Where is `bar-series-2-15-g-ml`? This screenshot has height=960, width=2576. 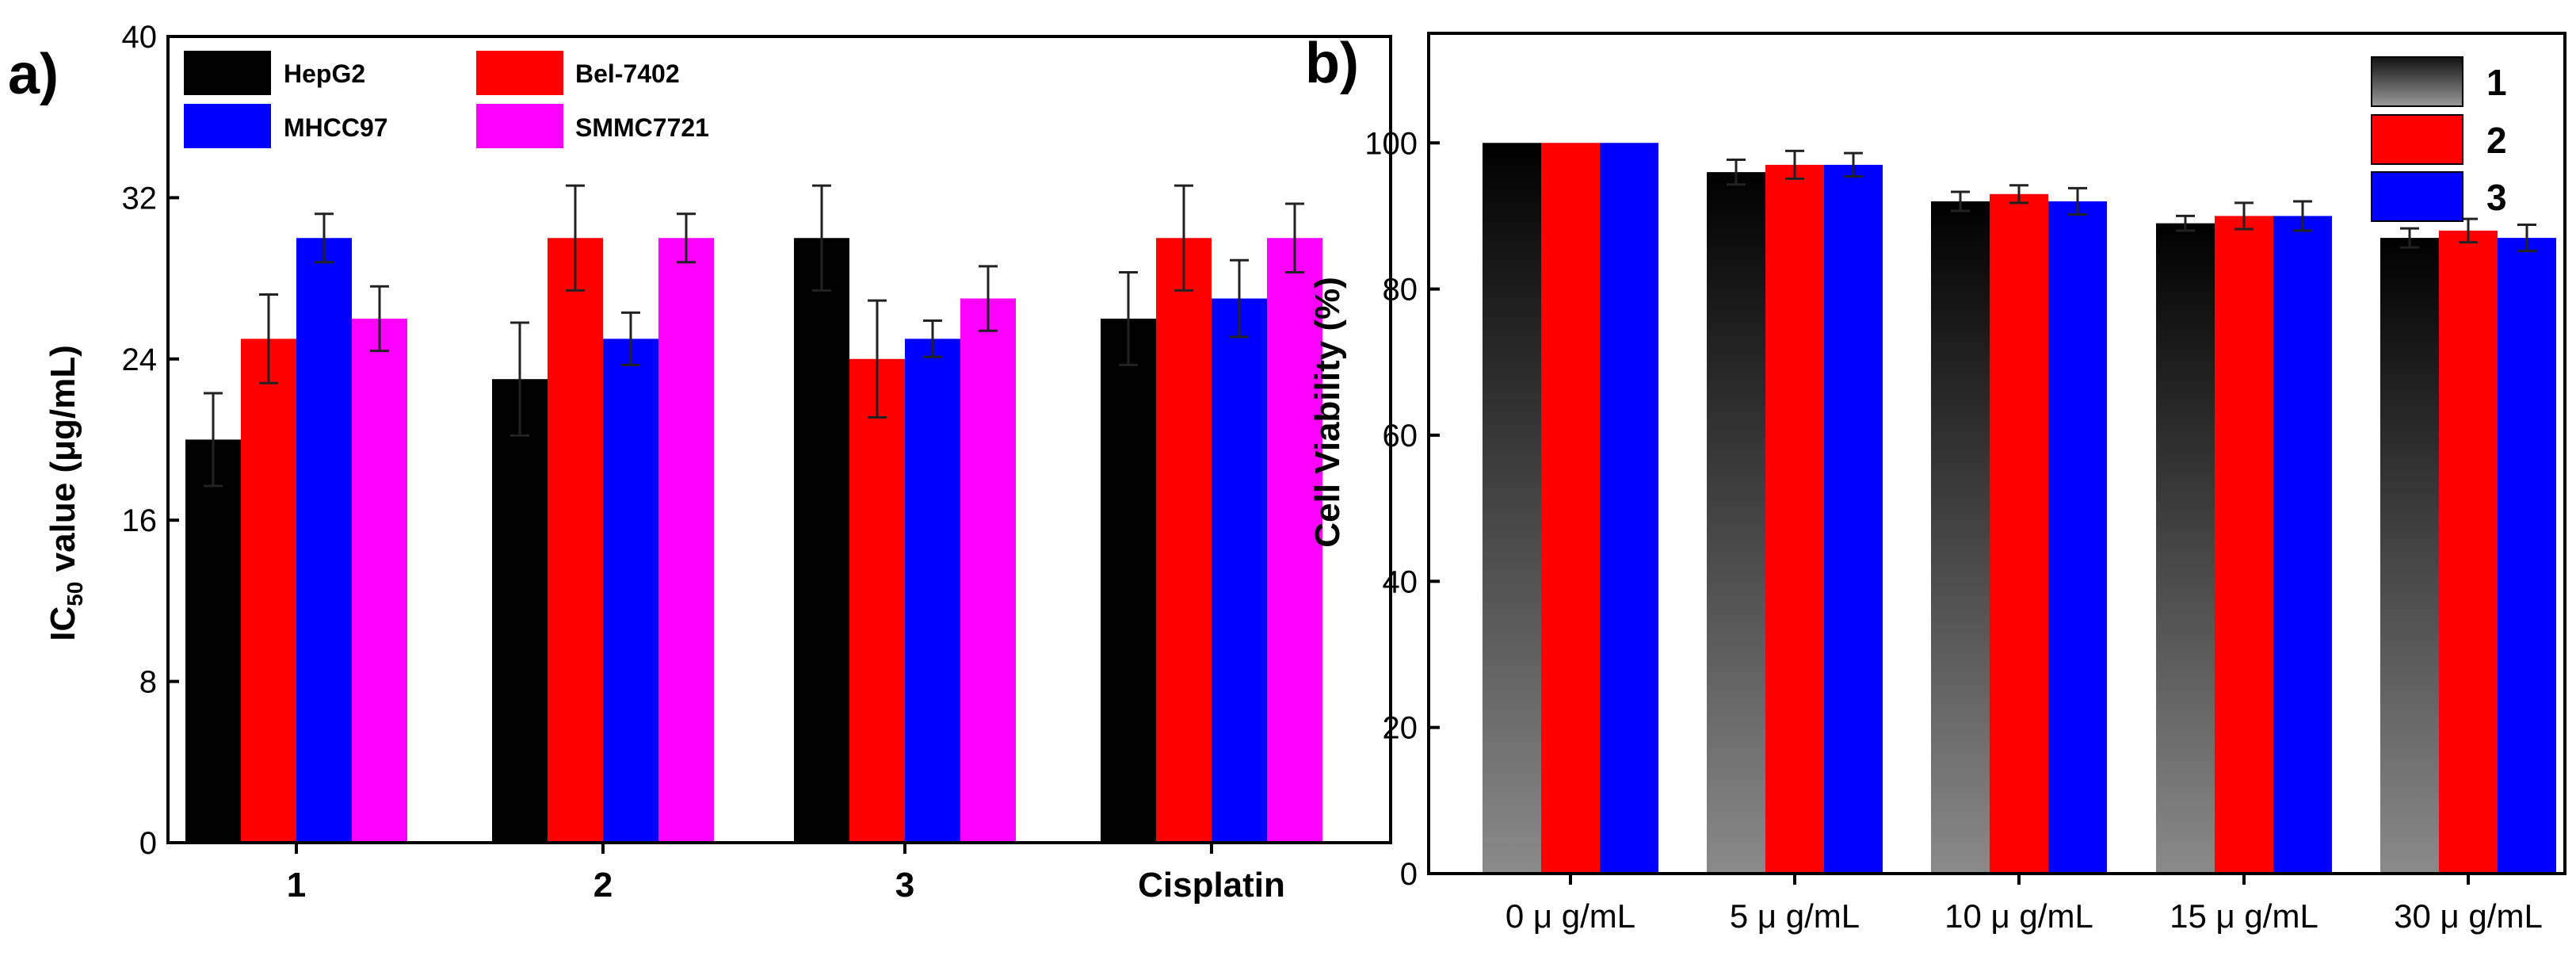
bar-series-2-15-g-ml is located at coordinates (2244, 545).